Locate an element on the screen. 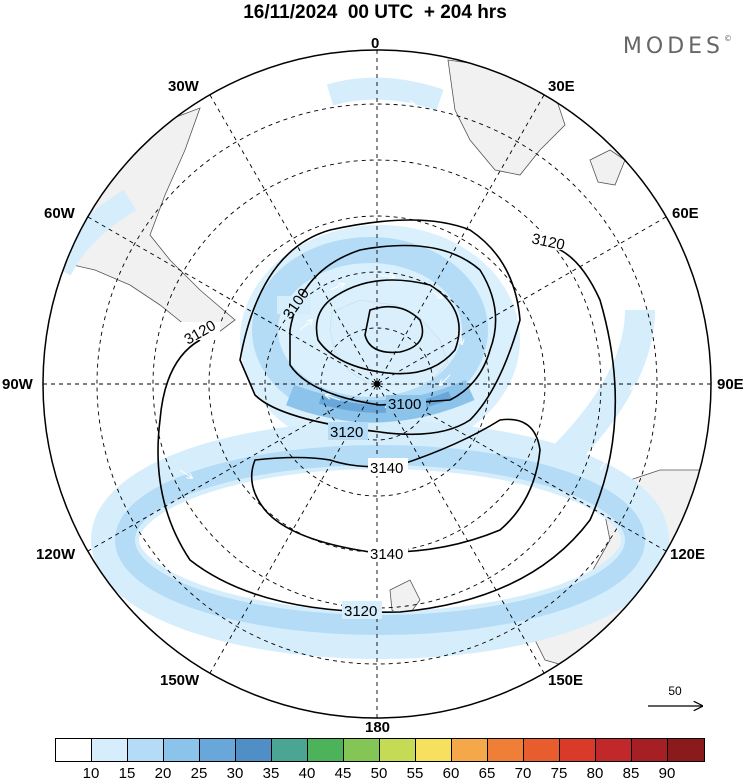 The width and height of the screenshot is (750, 782). contour-3120-main is located at coordinates (380, 327).